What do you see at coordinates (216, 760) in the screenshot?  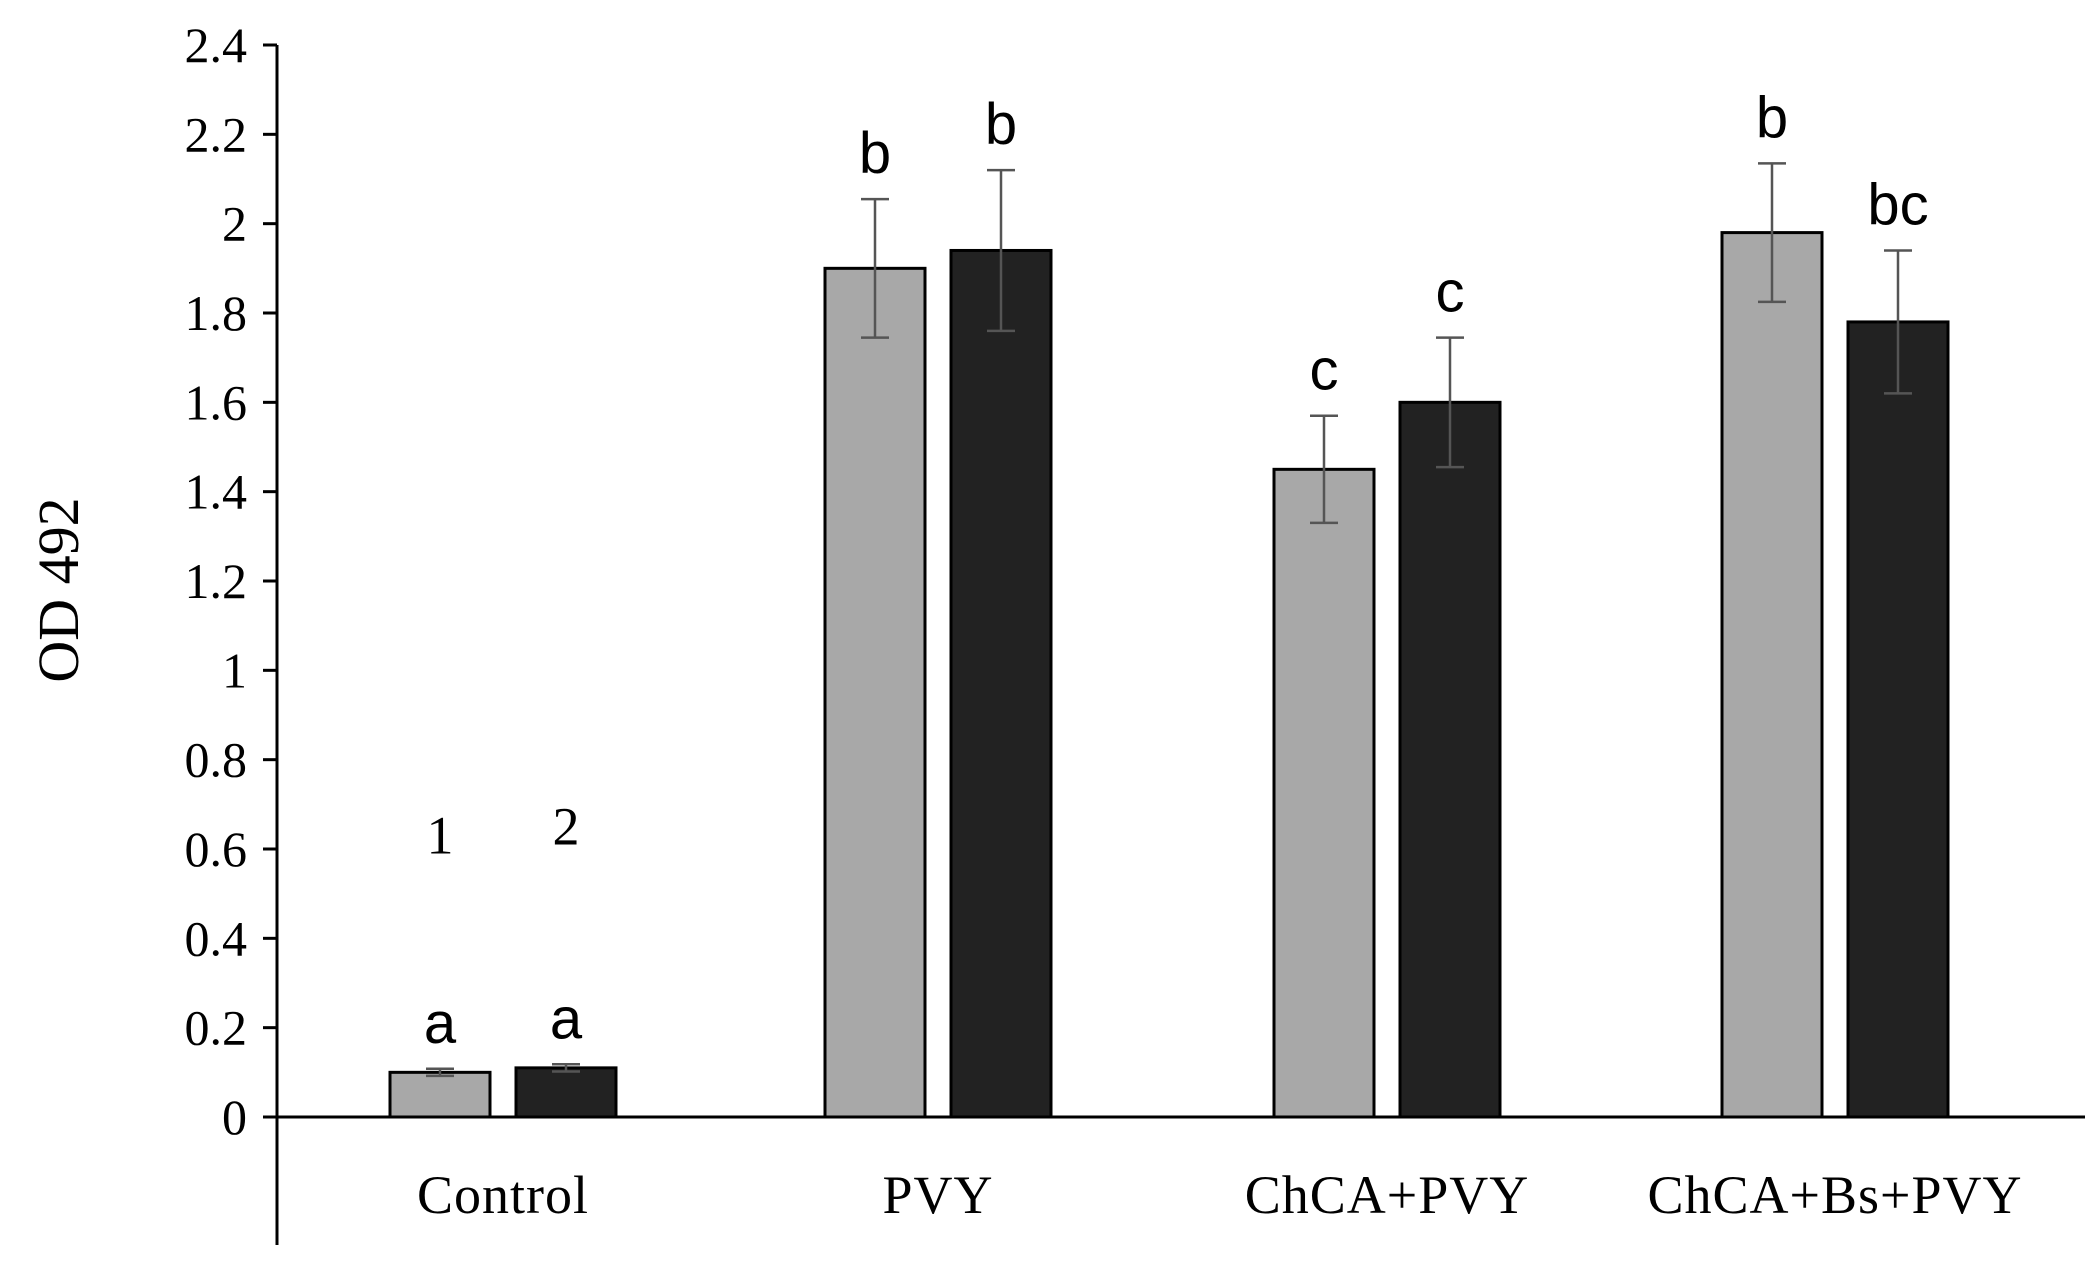 I see `y-tick-label: 0.8` at bounding box center [216, 760].